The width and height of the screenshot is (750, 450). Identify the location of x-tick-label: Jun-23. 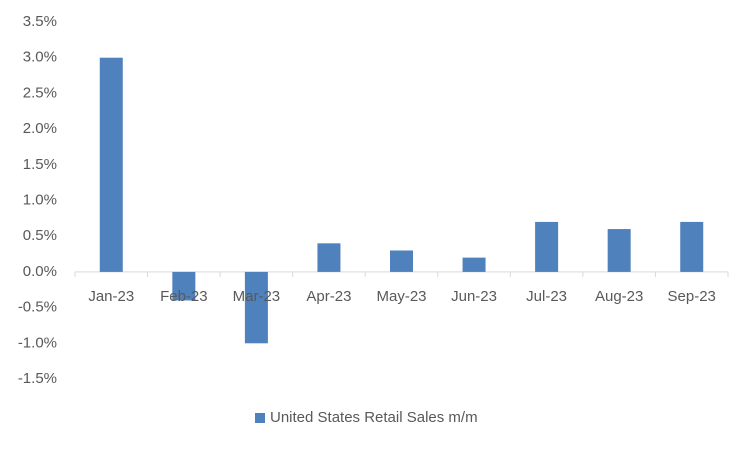
(474, 296).